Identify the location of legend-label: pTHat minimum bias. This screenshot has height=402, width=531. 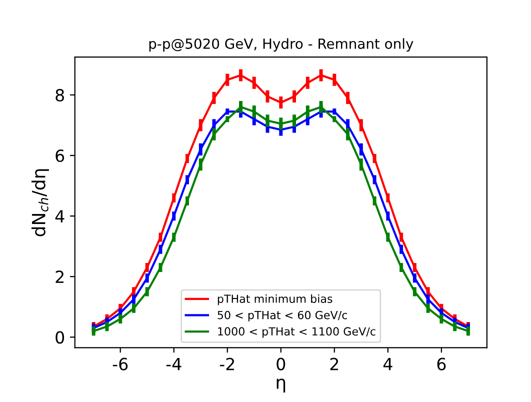
(275, 300).